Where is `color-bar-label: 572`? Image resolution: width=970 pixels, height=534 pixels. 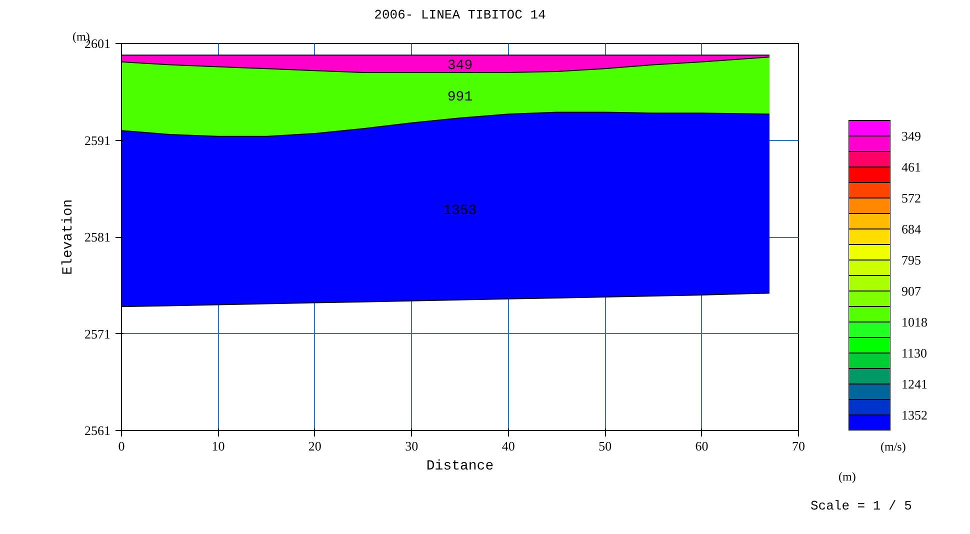
color-bar-label: 572 is located at coordinates (911, 198).